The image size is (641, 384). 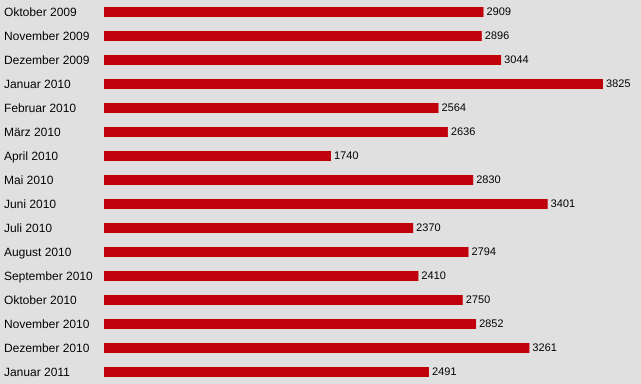 What do you see at coordinates (484, 252) in the screenshot?
I see `data-label: 2794` at bounding box center [484, 252].